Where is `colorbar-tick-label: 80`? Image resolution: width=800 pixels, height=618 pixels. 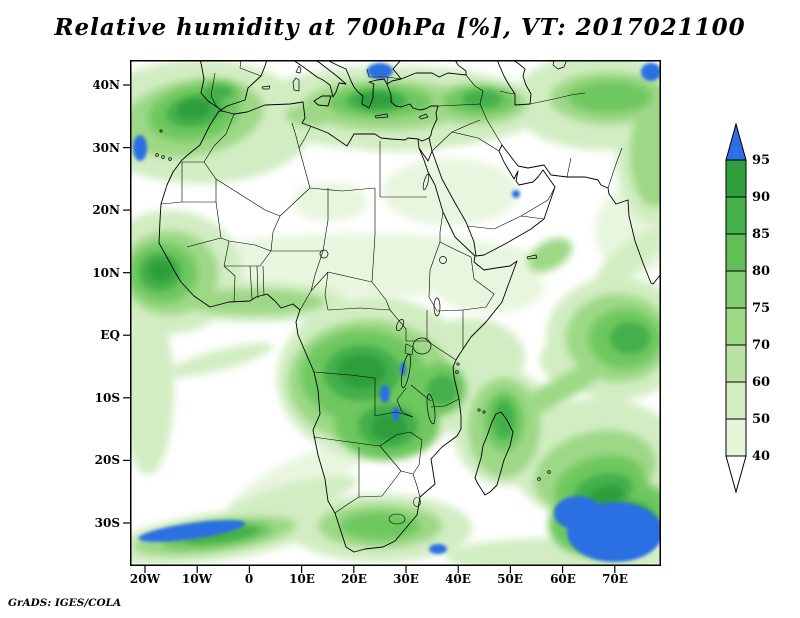 colorbar-tick-label: 80 is located at coordinates (761, 271).